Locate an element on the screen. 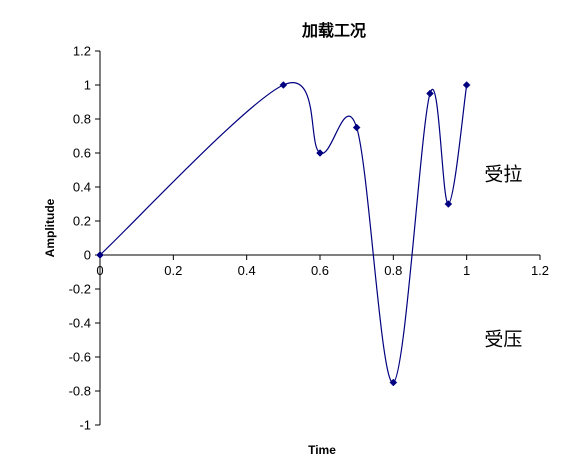 This screenshot has height=468, width=573. annotation-label: 受拉 is located at coordinates (503, 174).